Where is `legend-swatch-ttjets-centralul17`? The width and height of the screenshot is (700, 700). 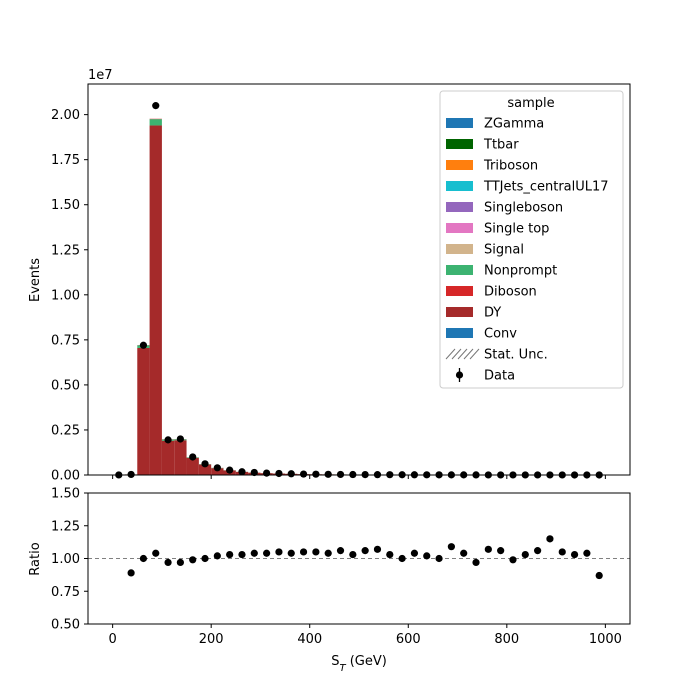 legend-swatch-ttjets-centralul17 is located at coordinates (459, 186).